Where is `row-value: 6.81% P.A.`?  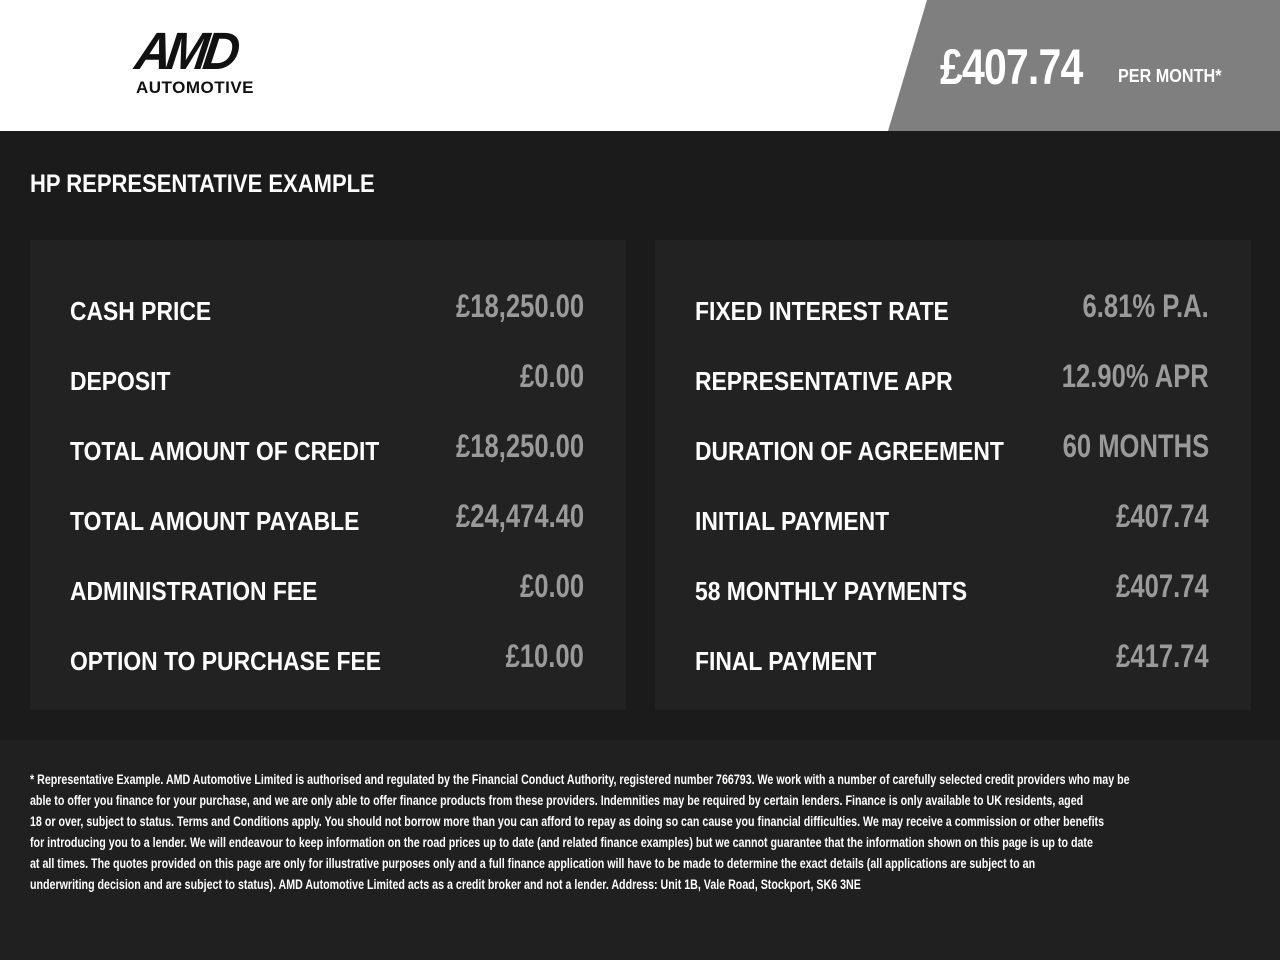
row-value: 6.81% P.A. is located at coordinates (1145, 306).